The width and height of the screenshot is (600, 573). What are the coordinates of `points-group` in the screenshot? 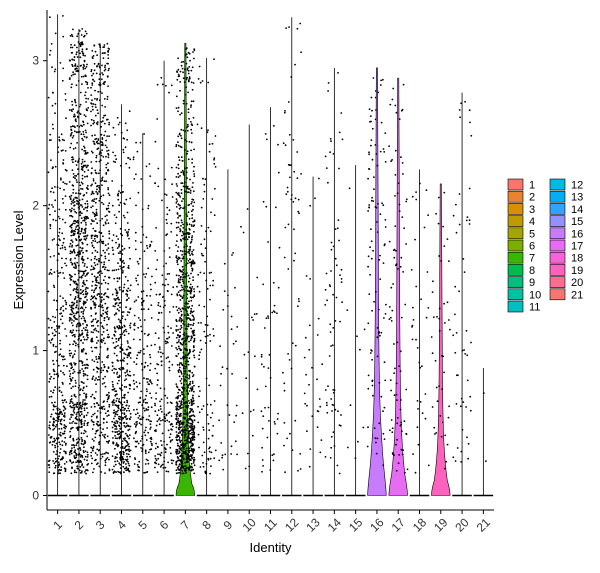 It's located at (313, 322).